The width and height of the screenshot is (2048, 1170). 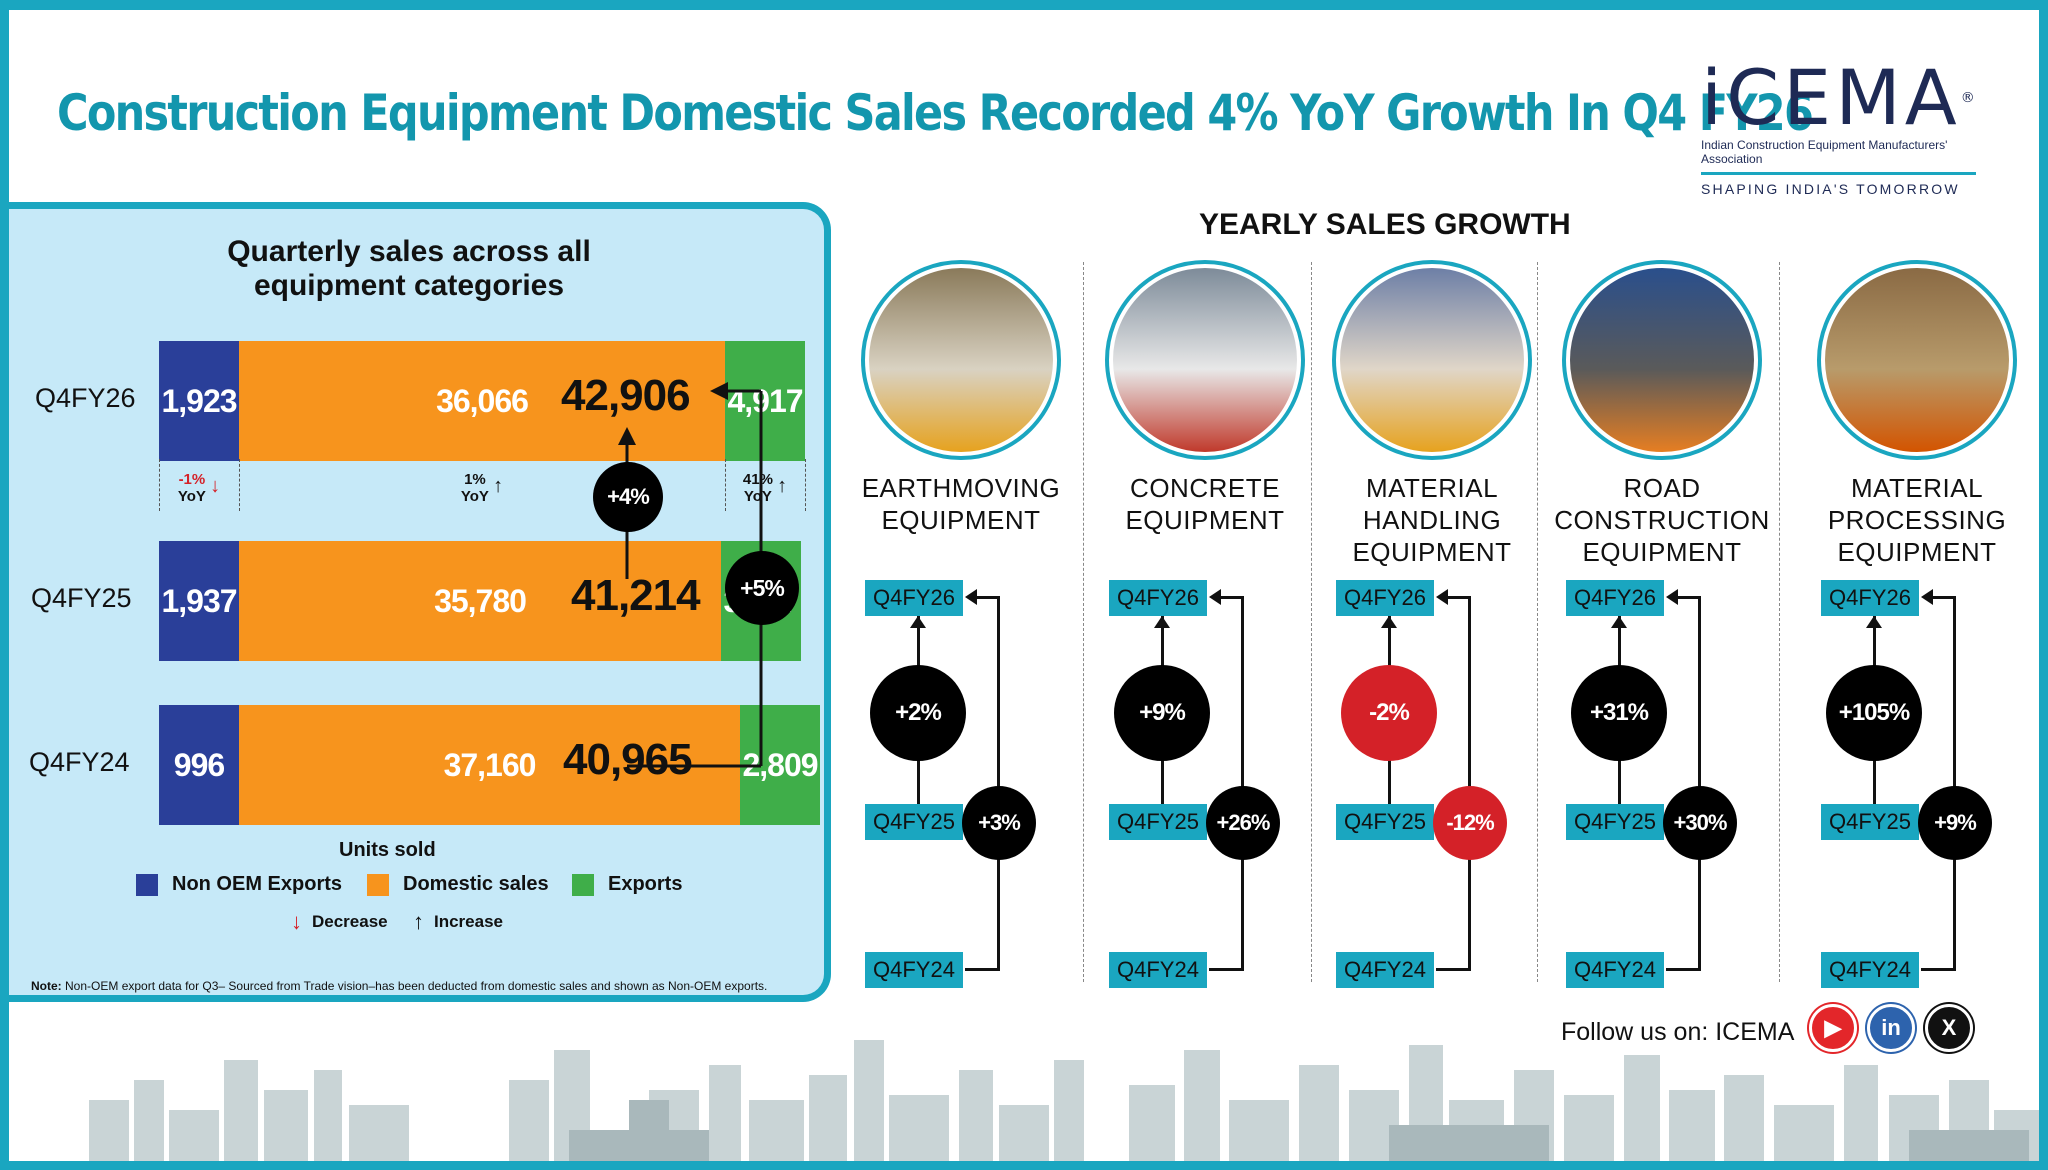 What do you see at coordinates (81, 598) in the screenshot?
I see `bar-row-label: Q4FY25` at bounding box center [81, 598].